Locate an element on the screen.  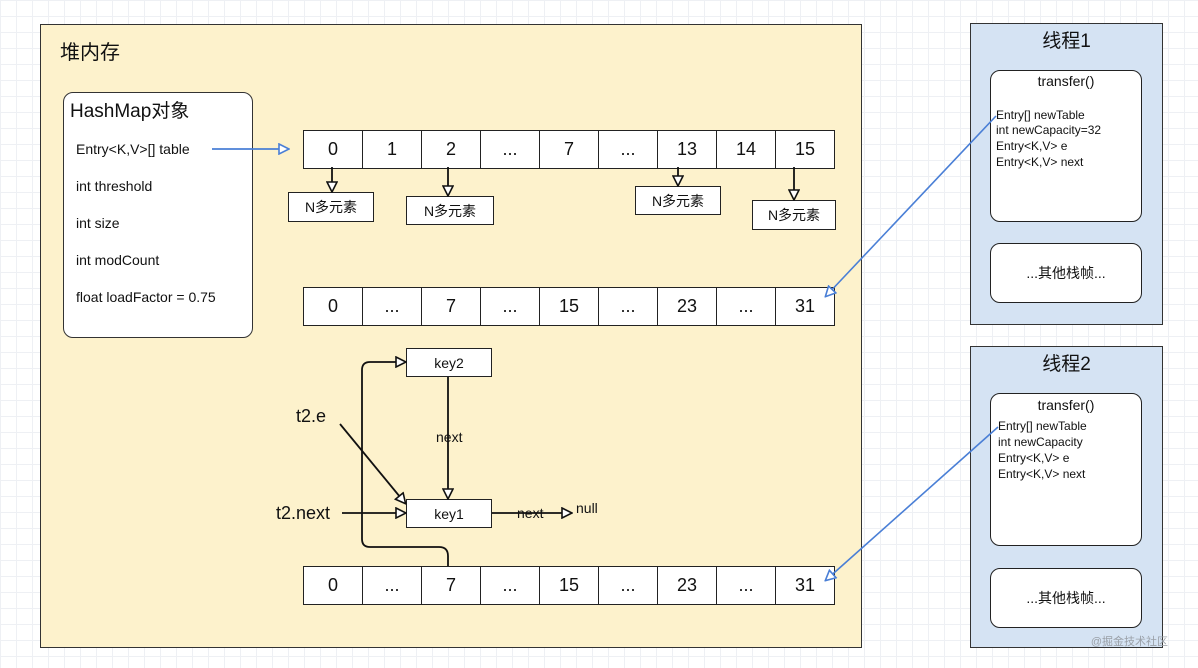
field-threshold: int threshold is located at coordinates (114, 186).